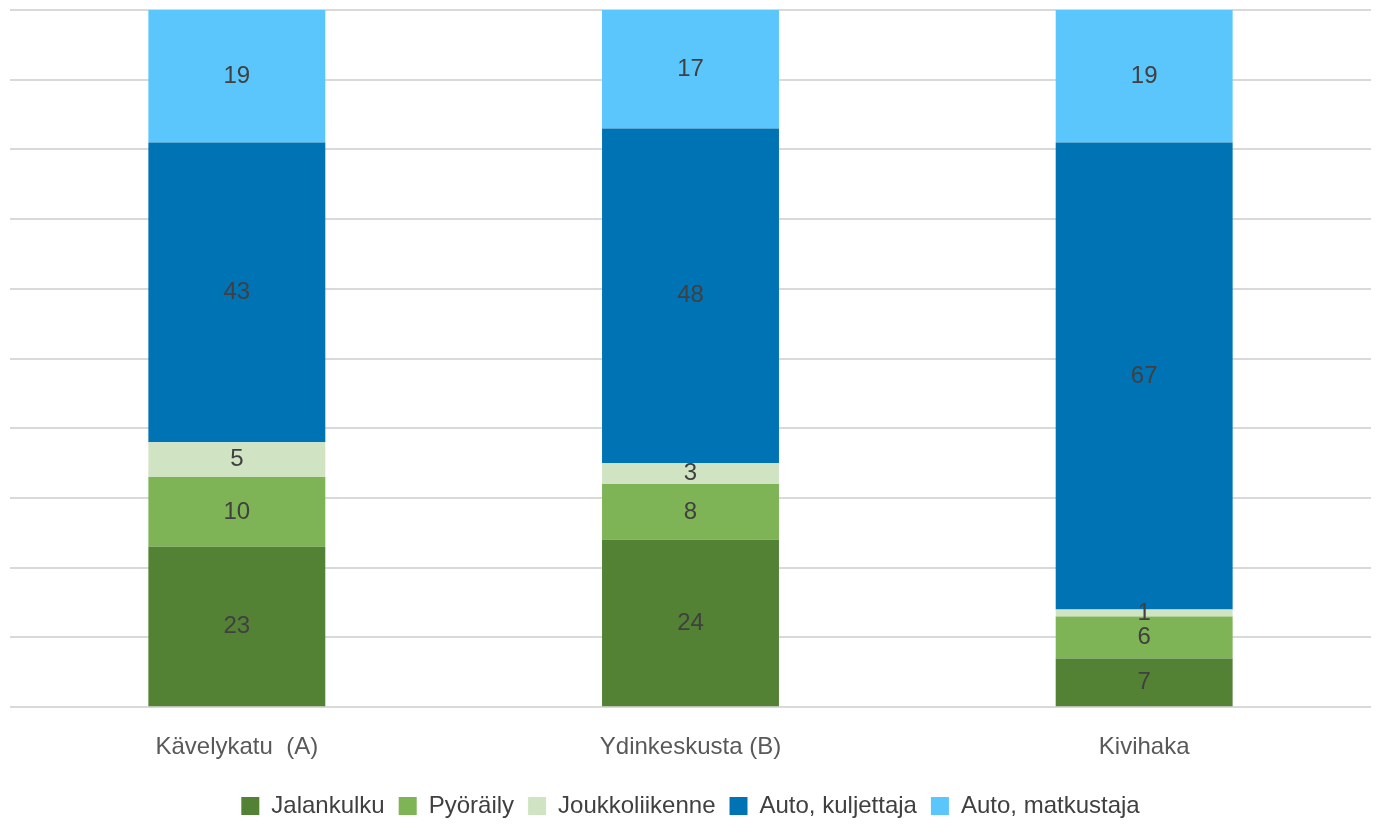  What do you see at coordinates (838, 804) in the screenshot?
I see `legend-label: Auto, kuljettaja` at bounding box center [838, 804].